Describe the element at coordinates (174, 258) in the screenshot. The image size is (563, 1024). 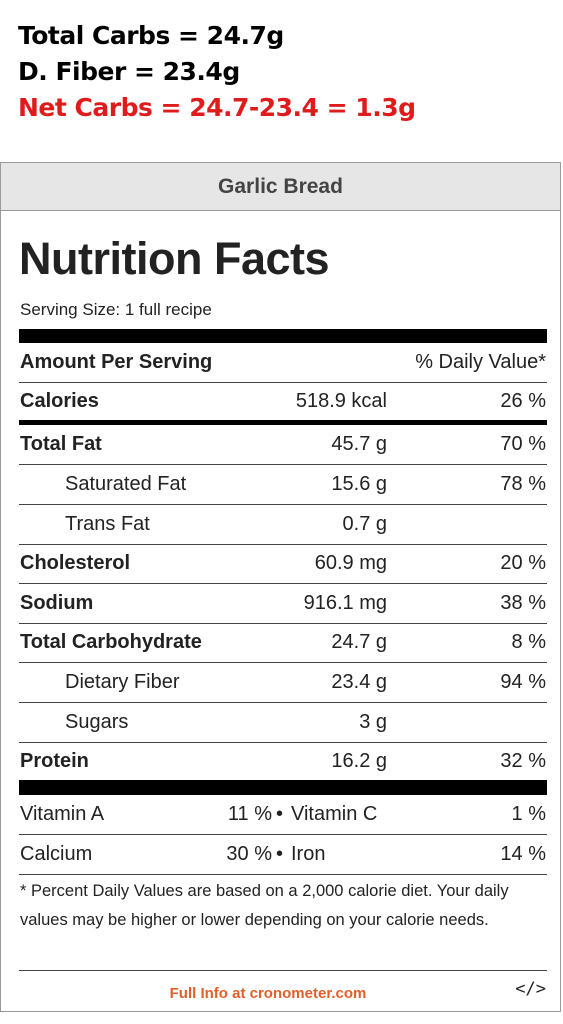
I see `nutrition-facts-title: Nutrition Facts` at that location.